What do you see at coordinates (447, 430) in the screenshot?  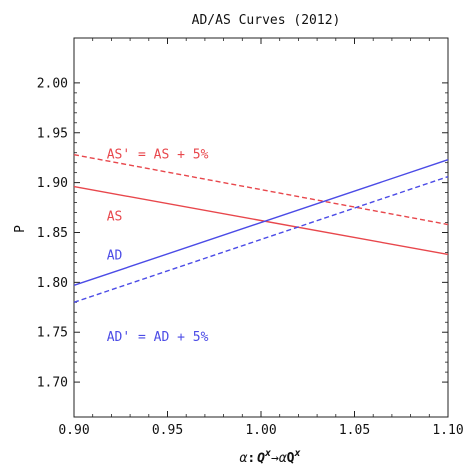 I see `x-tick-label: 1.10` at bounding box center [447, 430].